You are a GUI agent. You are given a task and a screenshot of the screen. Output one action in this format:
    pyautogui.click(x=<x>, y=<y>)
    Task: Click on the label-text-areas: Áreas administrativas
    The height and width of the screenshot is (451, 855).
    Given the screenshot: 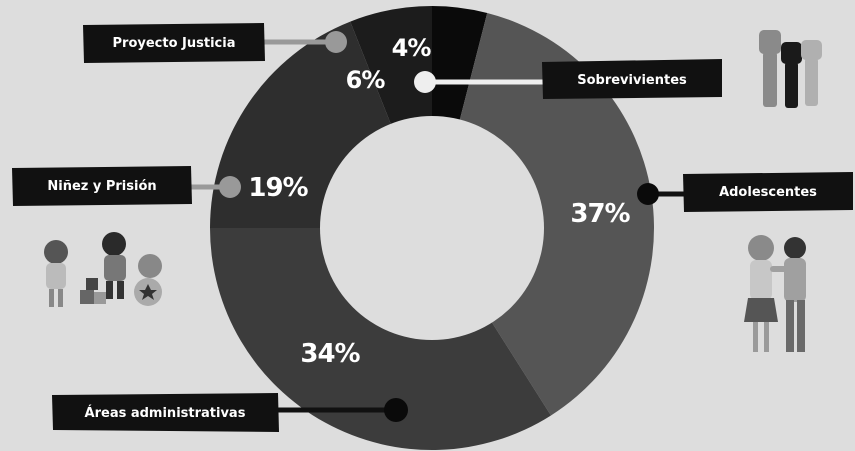 What is the action you would take?
    pyautogui.click(x=165, y=413)
    